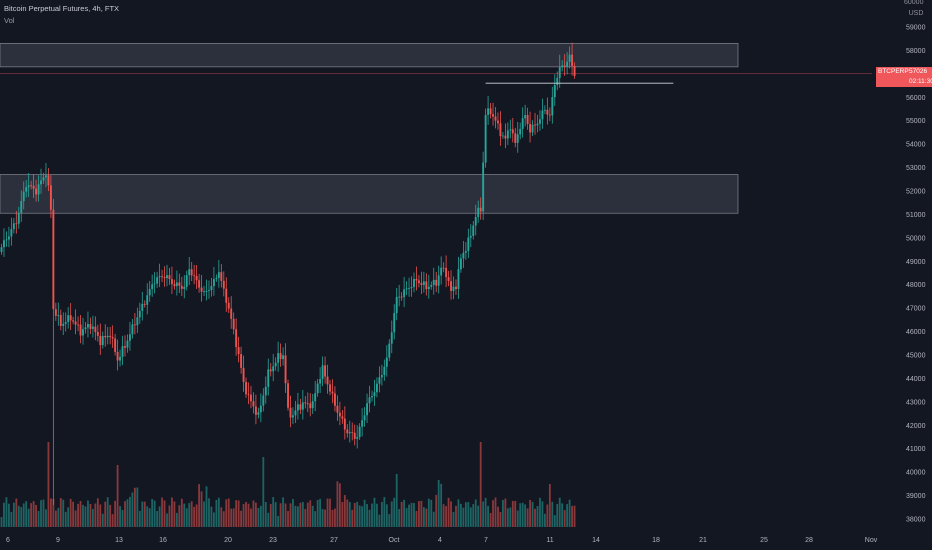 This screenshot has width=932, height=550. What do you see at coordinates (9, 20) in the screenshot?
I see `volume-indicator-label: Vol` at bounding box center [9, 20].